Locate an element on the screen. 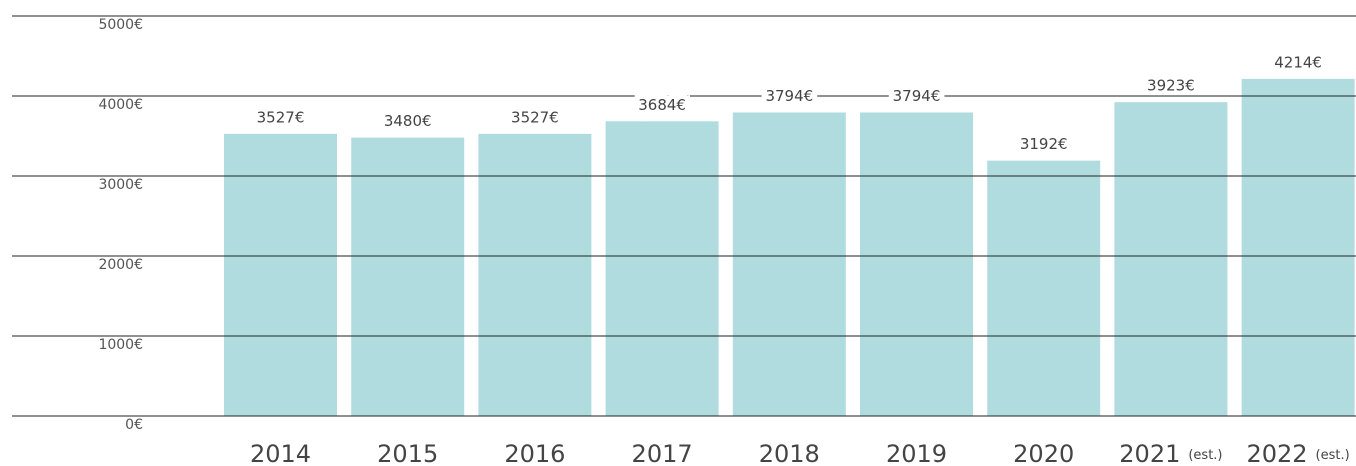 The height and width of the screenshot is (466, 1356). x-tick-label: 2021 (est.) is located at coordinates (1170, 453).